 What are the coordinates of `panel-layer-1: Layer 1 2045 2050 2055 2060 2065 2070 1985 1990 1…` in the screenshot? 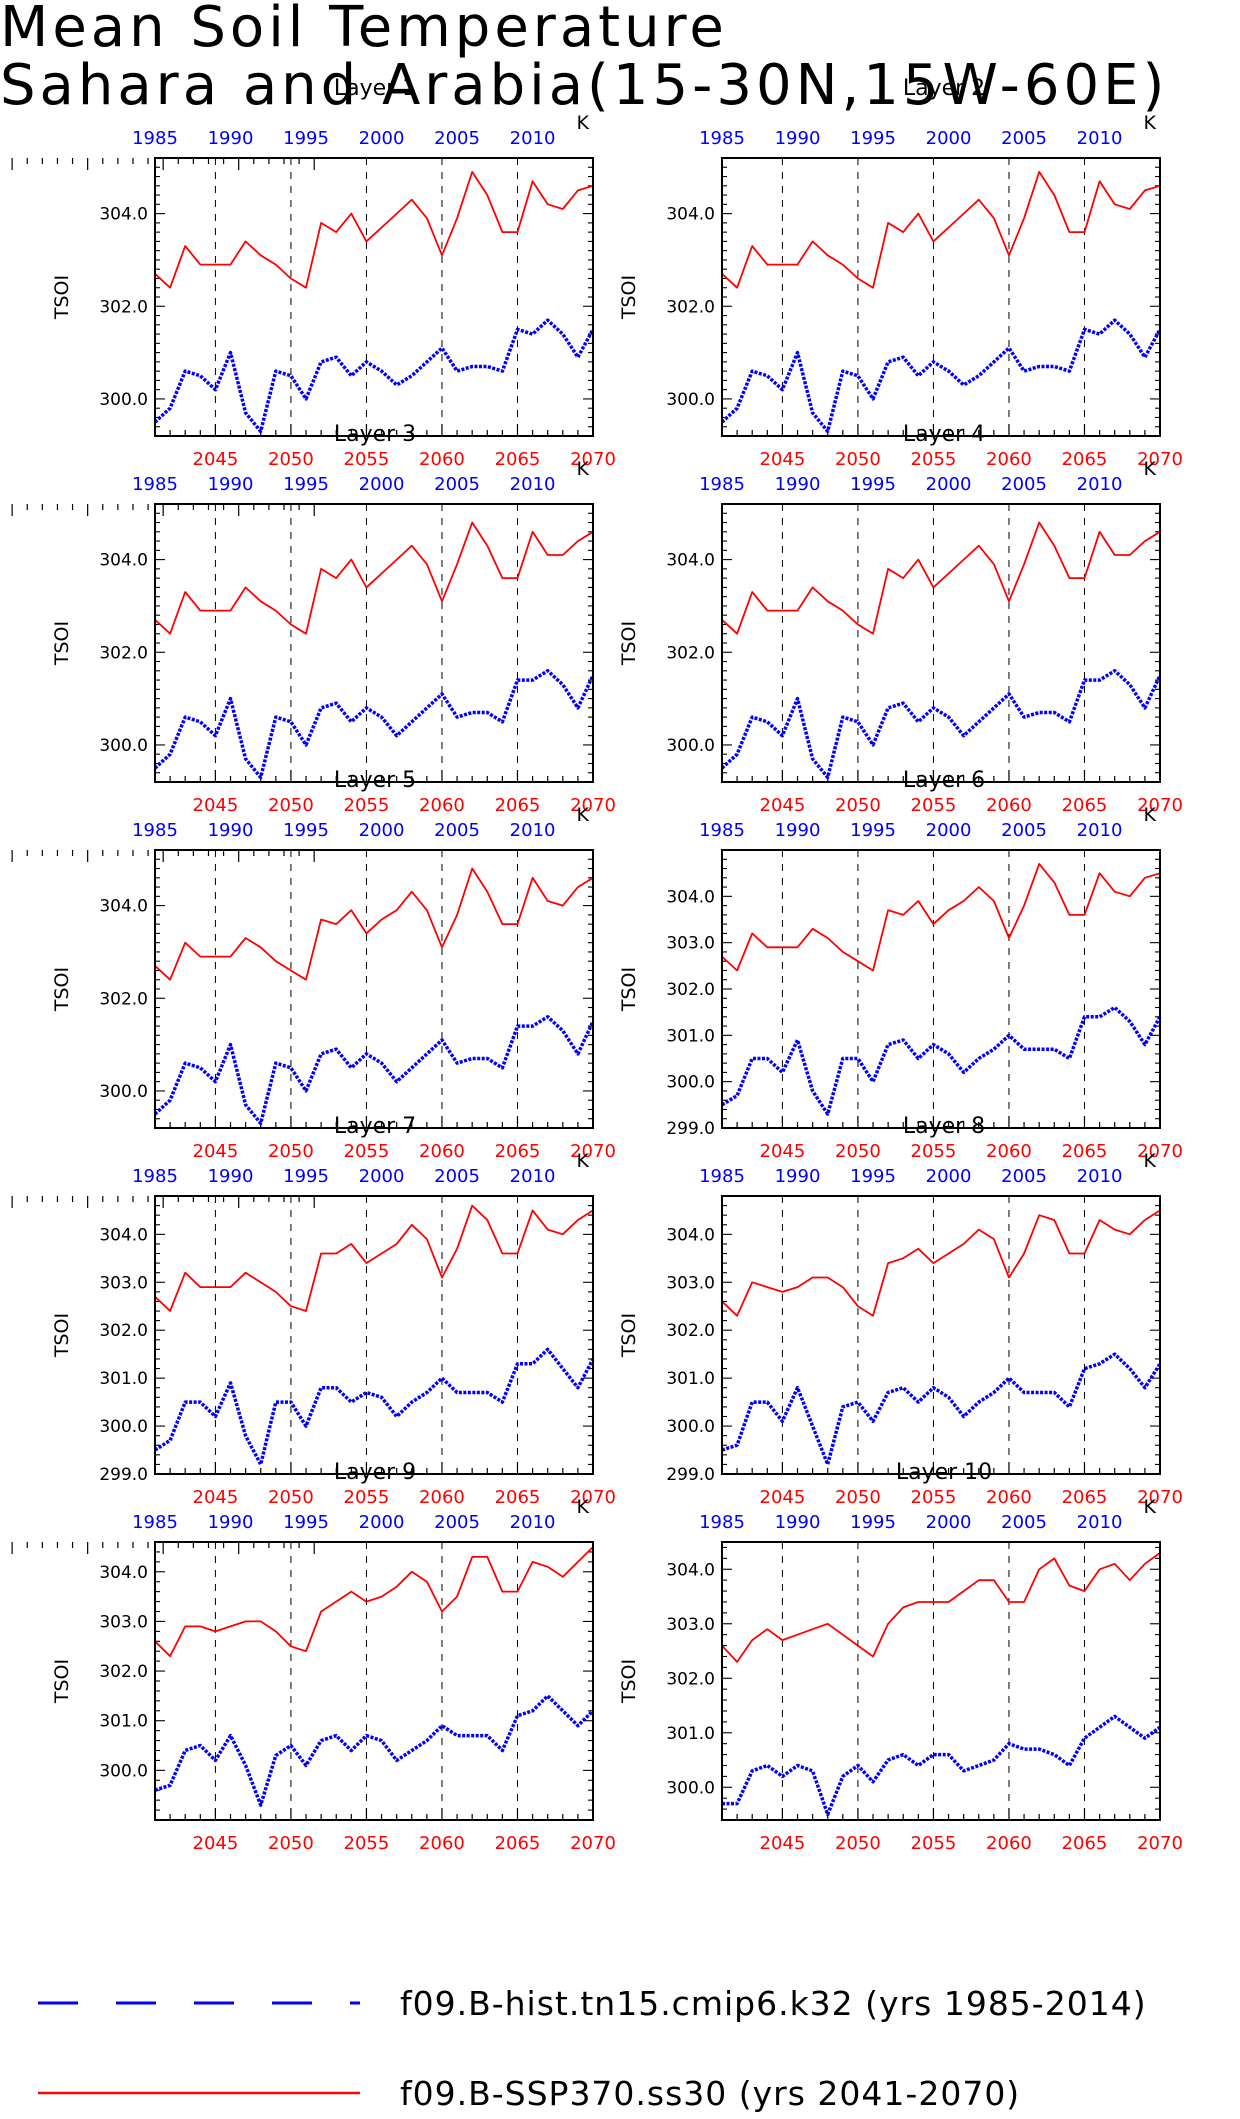 It's located at (333, 273).